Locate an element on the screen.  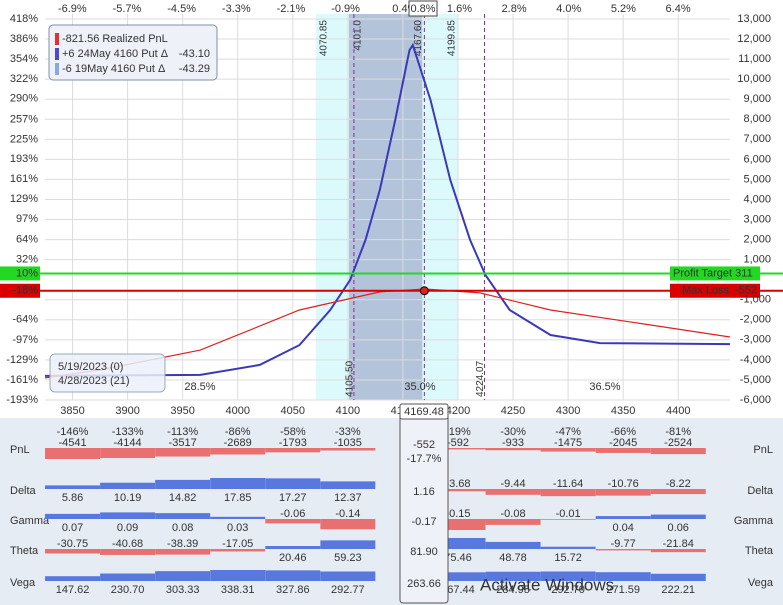
greek-value: -30.75 is located at coordinates (72, 544).